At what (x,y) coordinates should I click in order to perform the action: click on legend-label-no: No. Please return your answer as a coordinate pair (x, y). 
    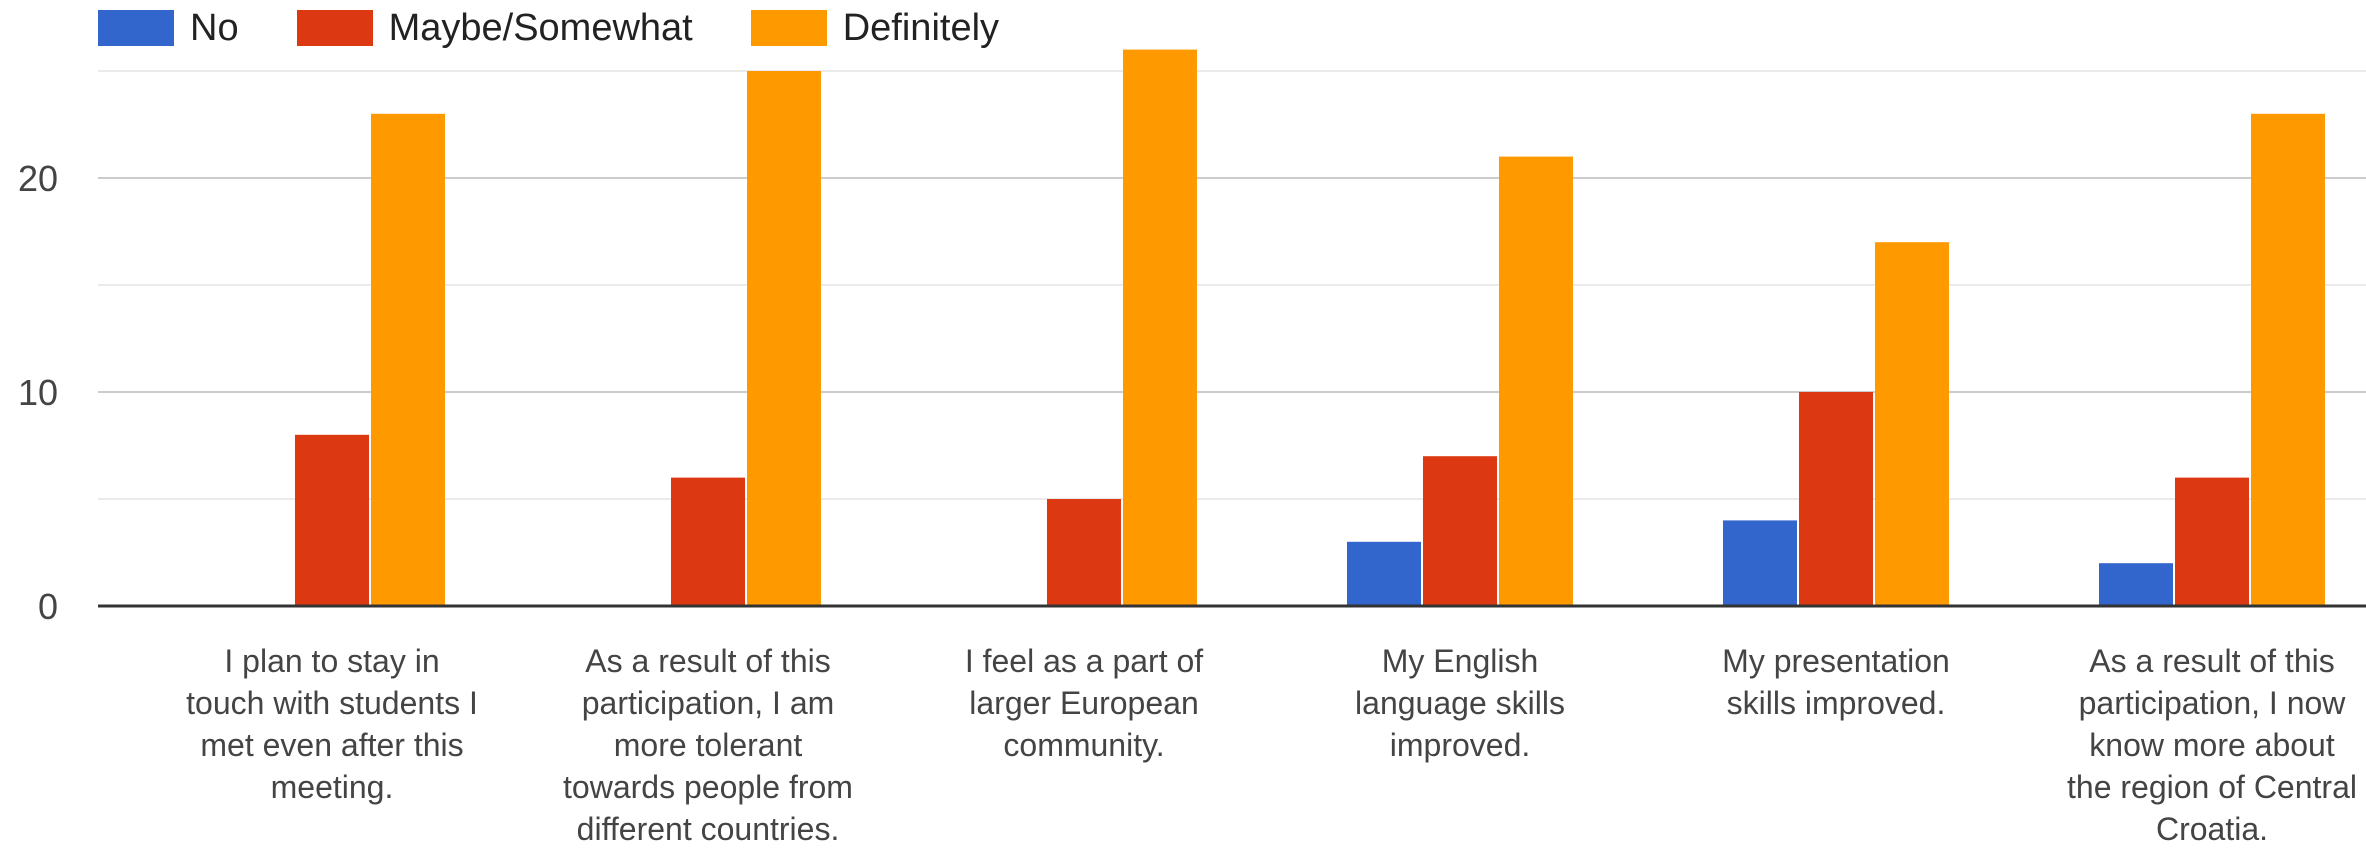
    Looking at the image, I should click on (214, 27).